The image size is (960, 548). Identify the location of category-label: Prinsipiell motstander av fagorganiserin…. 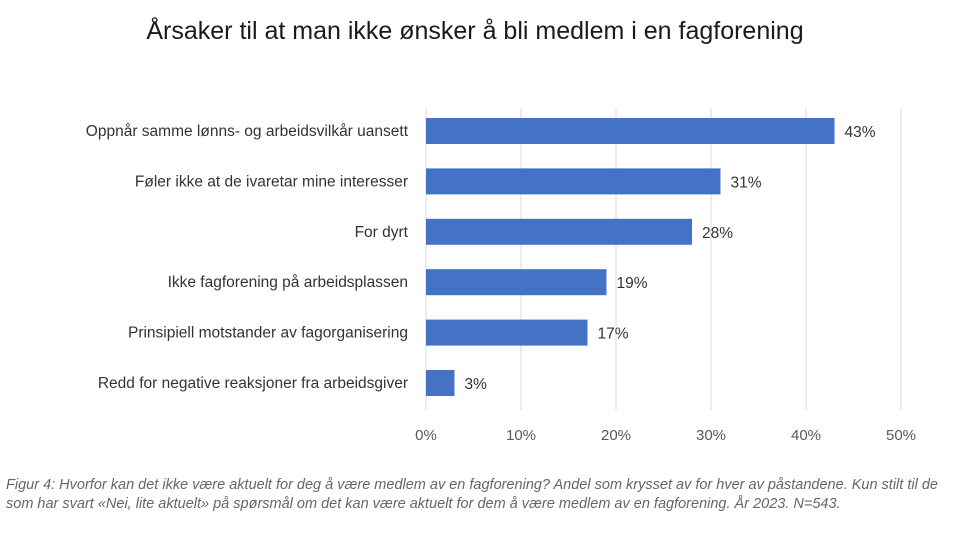
(268, 333).